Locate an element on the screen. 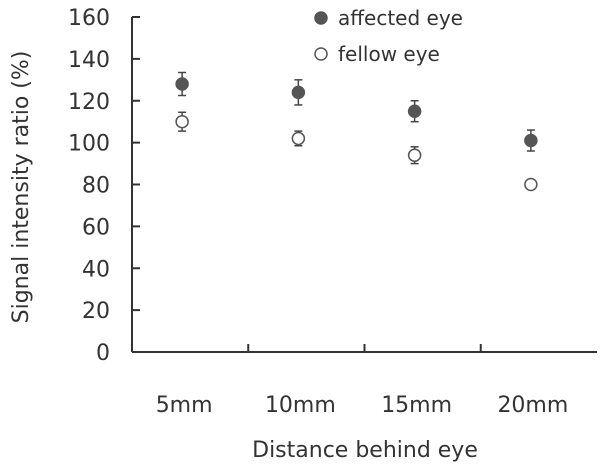  y-tick-label: 20 is located at coordinates (96, 311).